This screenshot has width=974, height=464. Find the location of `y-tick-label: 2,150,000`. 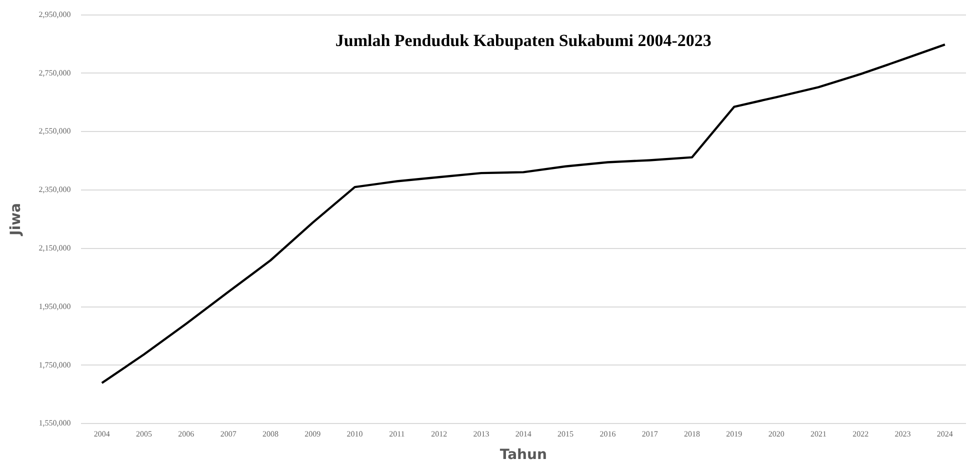

y-tick-label: 2,150,000 is located at coordinates (54, 247).